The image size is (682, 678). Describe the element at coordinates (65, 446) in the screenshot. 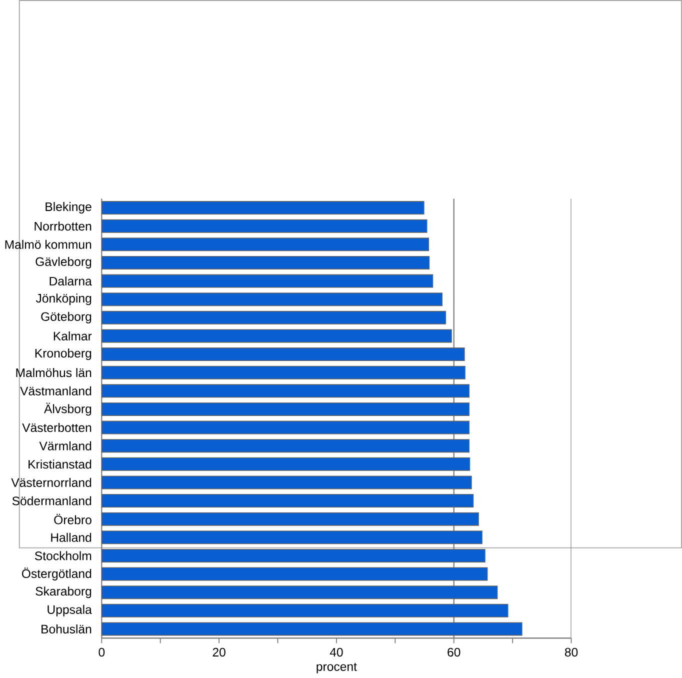

I see `y-tick-label: Värmland` at that location.